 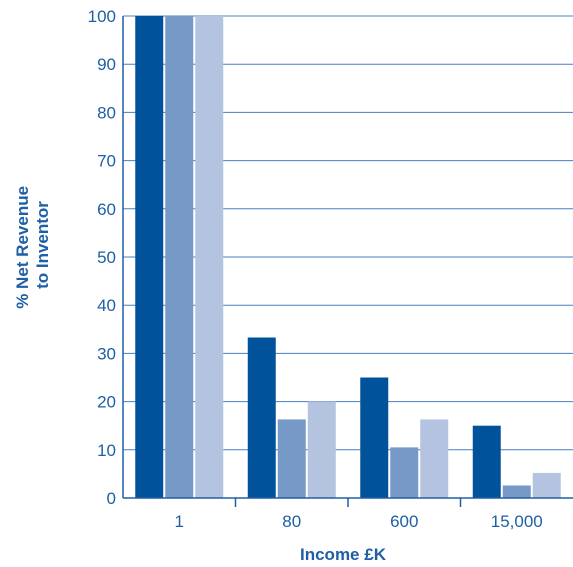 I want to click on x-tick-label: 600, so click(x=404, y=521).